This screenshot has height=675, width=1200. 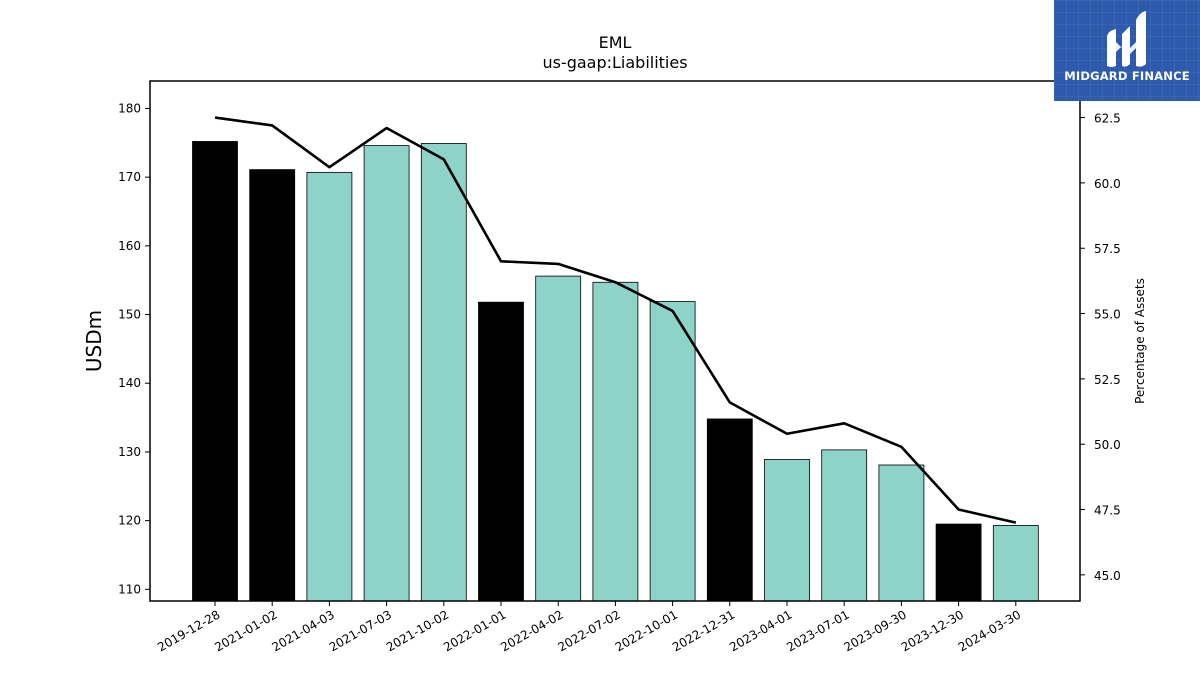 What do you see at coordinates (94, 341) in the screenshot?
I see `left-axis-label: USDm` at bounding box center [94, 341].